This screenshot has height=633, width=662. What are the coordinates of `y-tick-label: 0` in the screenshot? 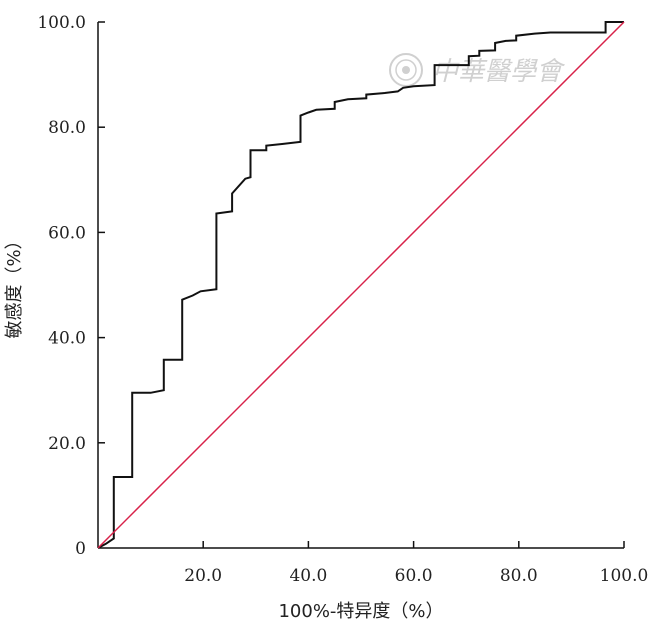 It's located at (80, 549).